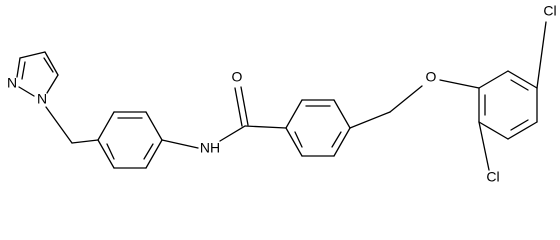  I want to click on atom-label: NH, so click(210, 148).